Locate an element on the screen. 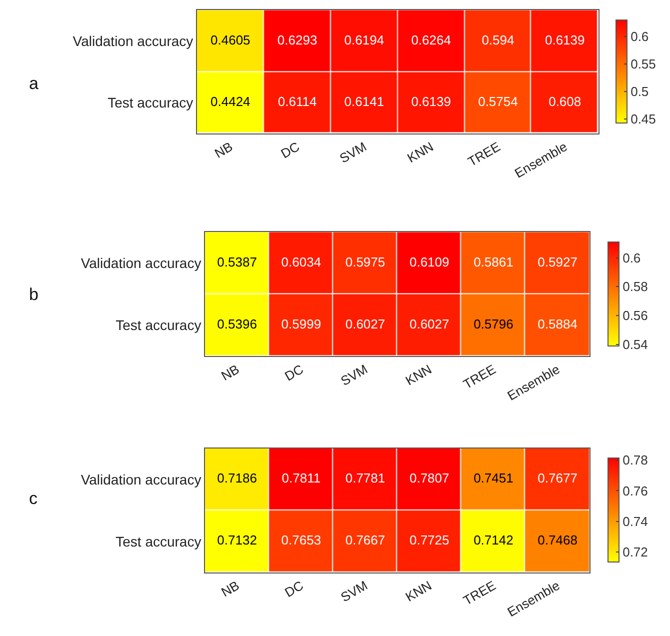 Image resolution: width=670 pixels, height=636 pixels. color-bar-label: 0.55 is located at coordinates (643, 64).